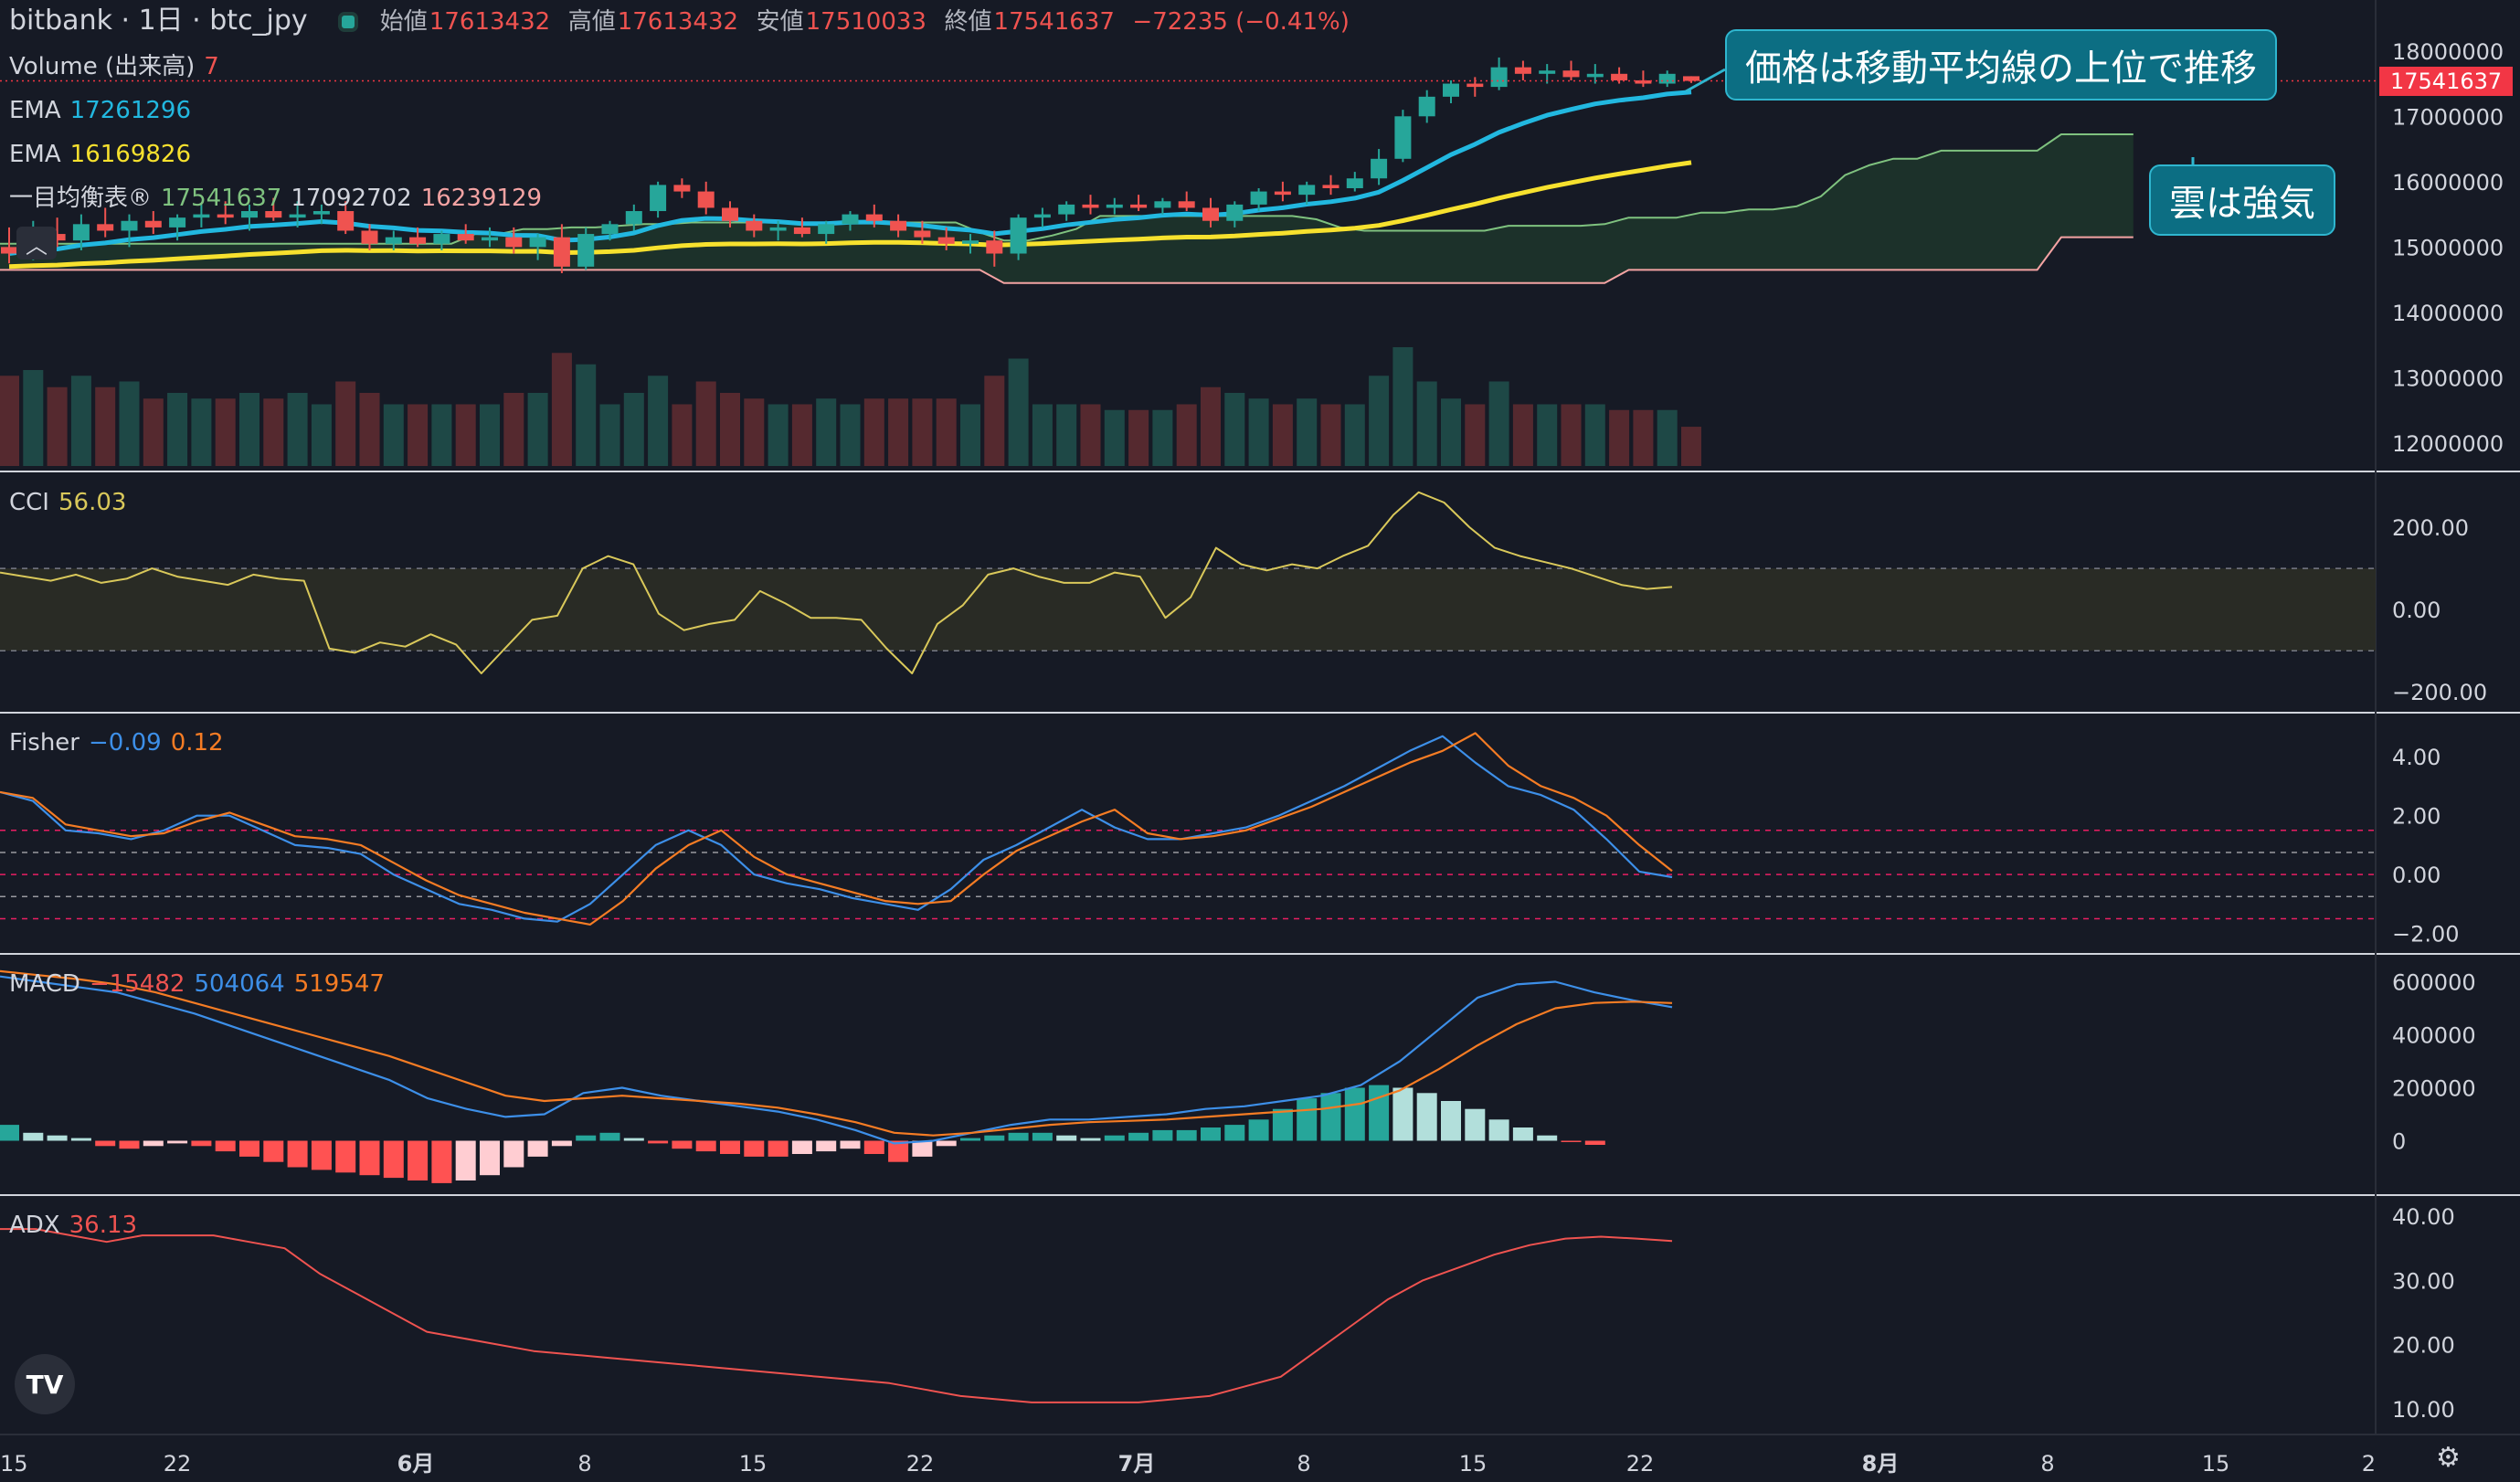  I want to click on time-axis-tick: 8月, so click(1881, 1464).